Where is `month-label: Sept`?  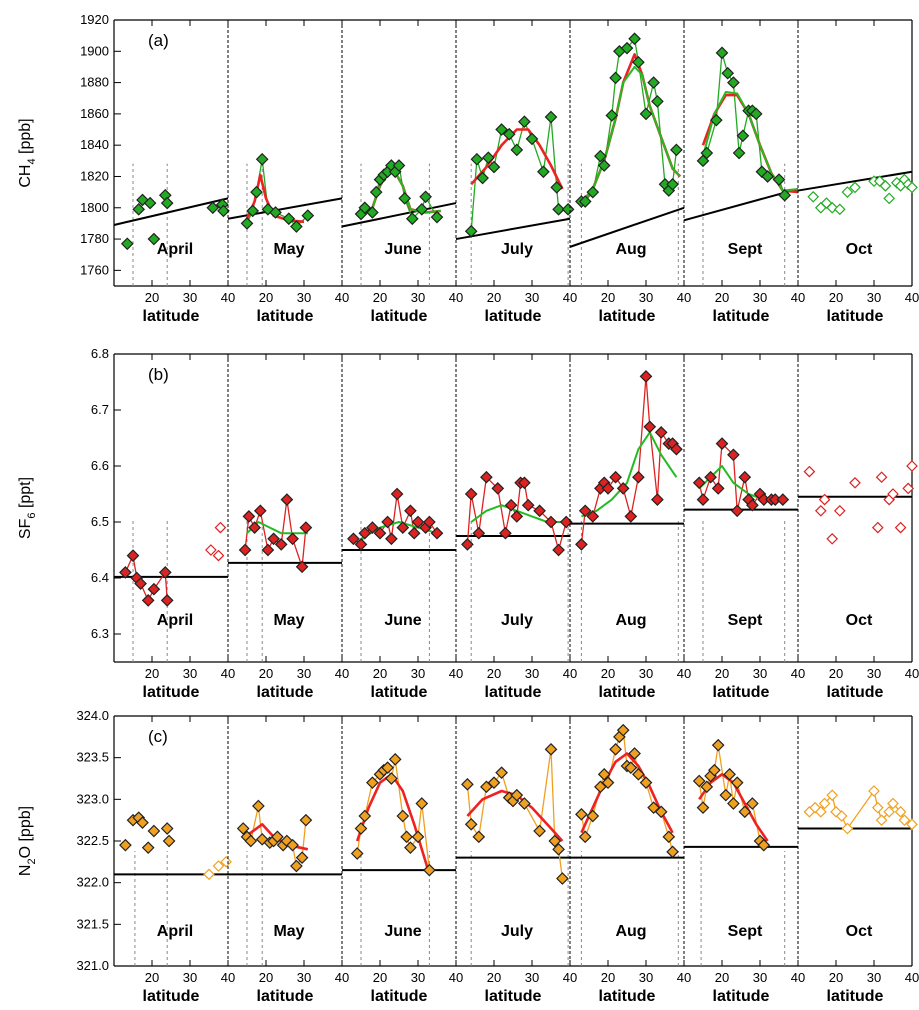
month-label: Sept is located at coordinates (745, 249).